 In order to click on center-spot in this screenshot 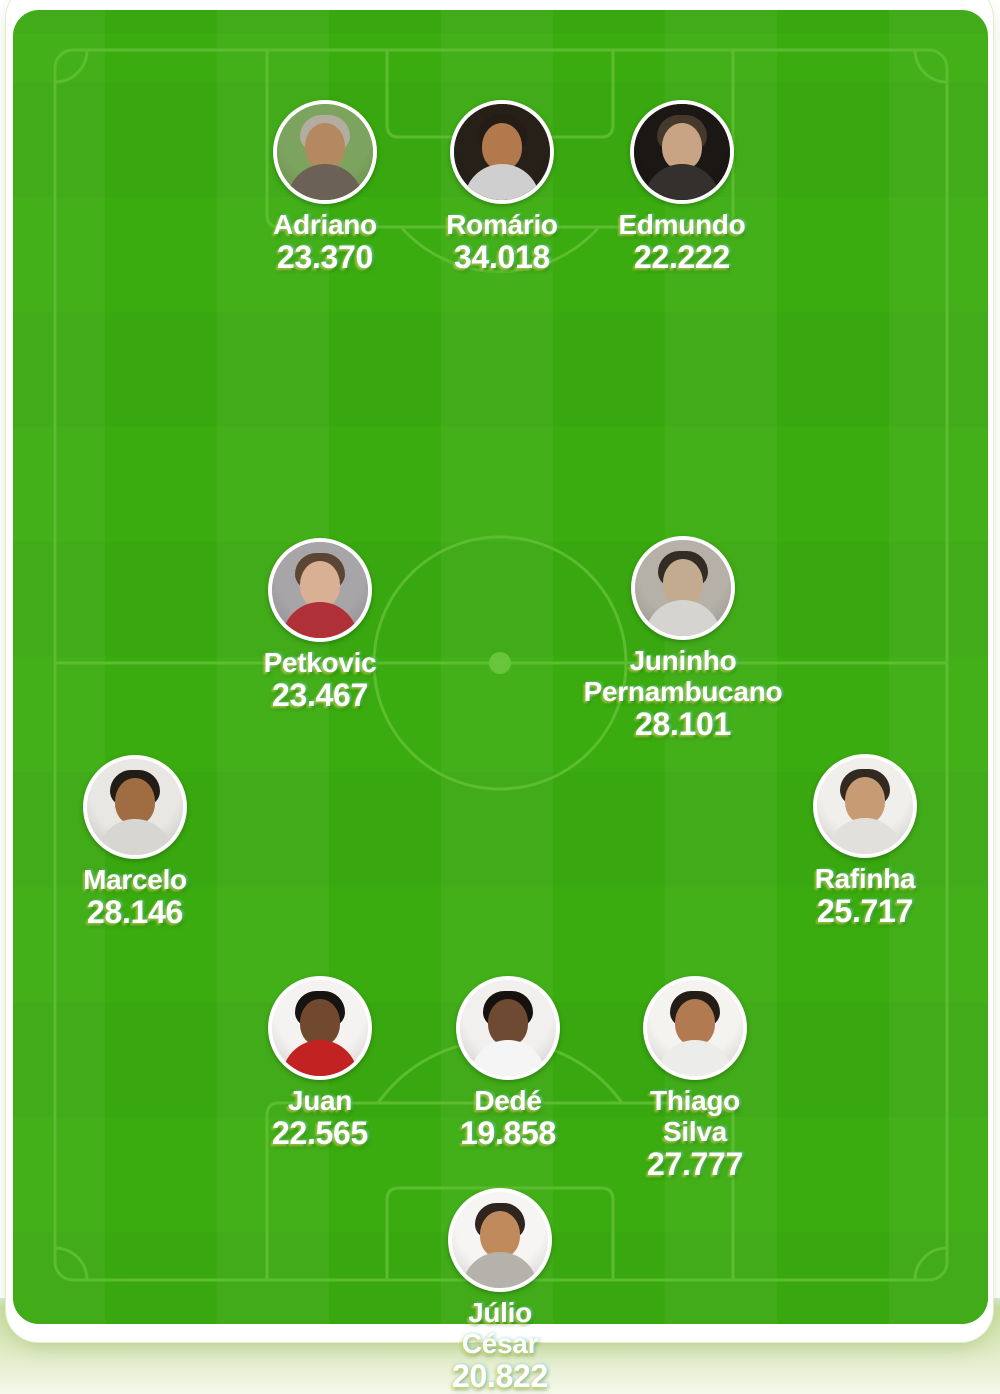, I will do `click(500, 663)`.